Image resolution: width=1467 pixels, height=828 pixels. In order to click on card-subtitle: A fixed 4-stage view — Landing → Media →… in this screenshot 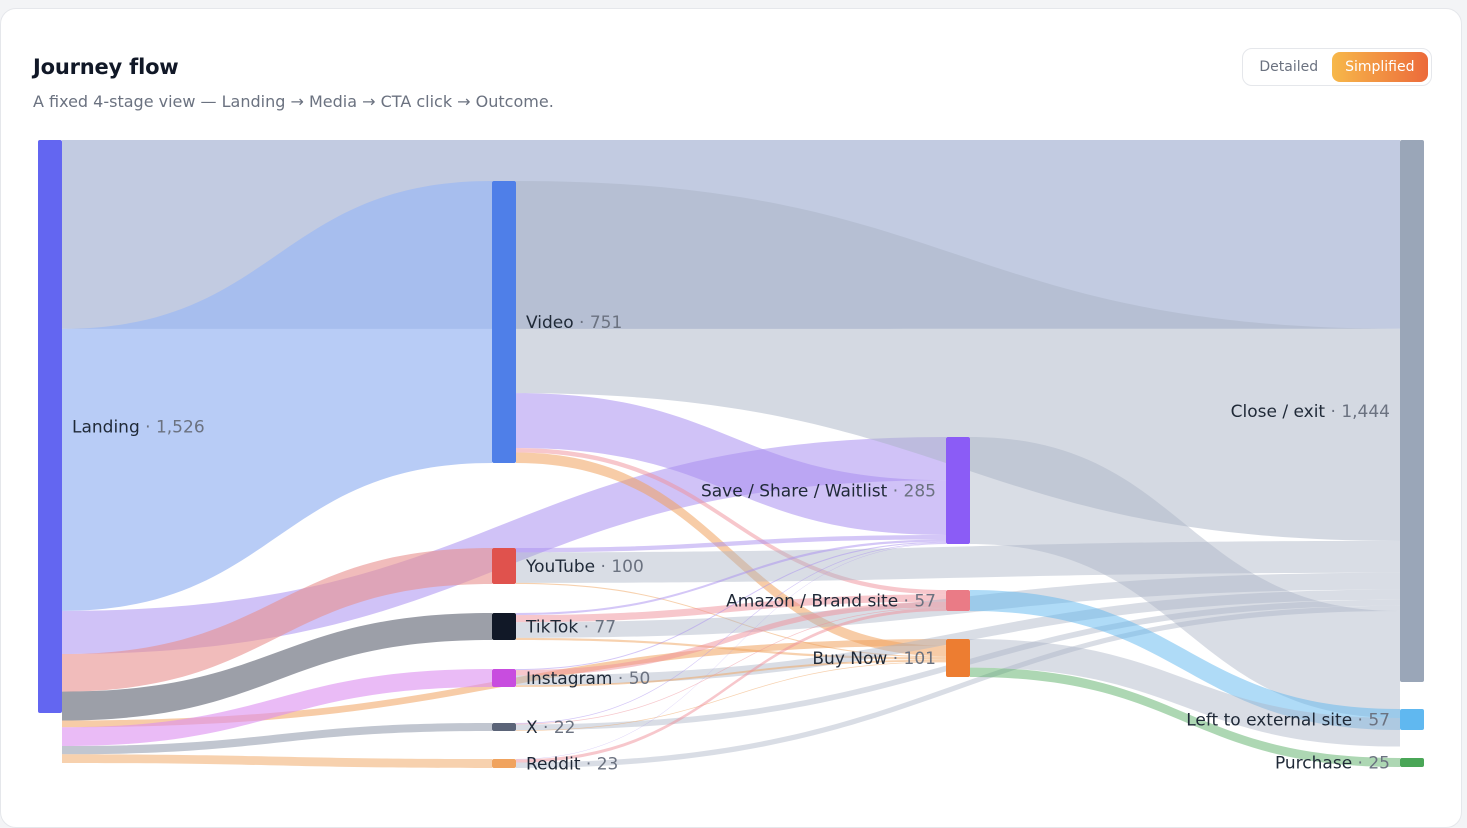, I will do `click(293, 101)`.